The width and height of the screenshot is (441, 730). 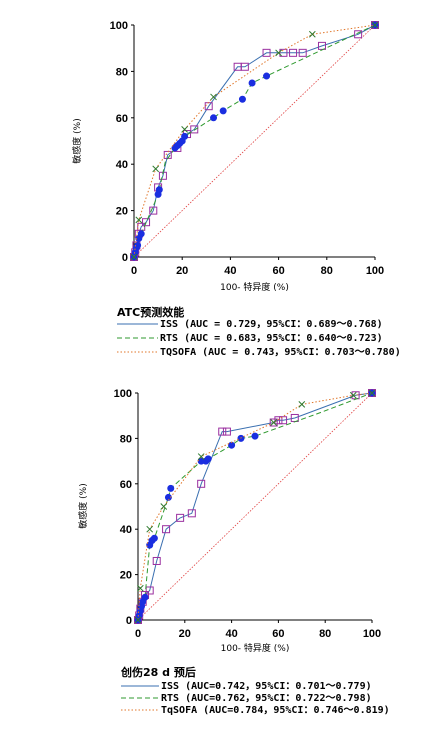 What do you see at coordinates (280, 352) in the screenshot?
I see `legend-entry-3: TQSOFA (AUC = 0.743，95%CI：0.703～0.780)` at bounding box center [280, 352].